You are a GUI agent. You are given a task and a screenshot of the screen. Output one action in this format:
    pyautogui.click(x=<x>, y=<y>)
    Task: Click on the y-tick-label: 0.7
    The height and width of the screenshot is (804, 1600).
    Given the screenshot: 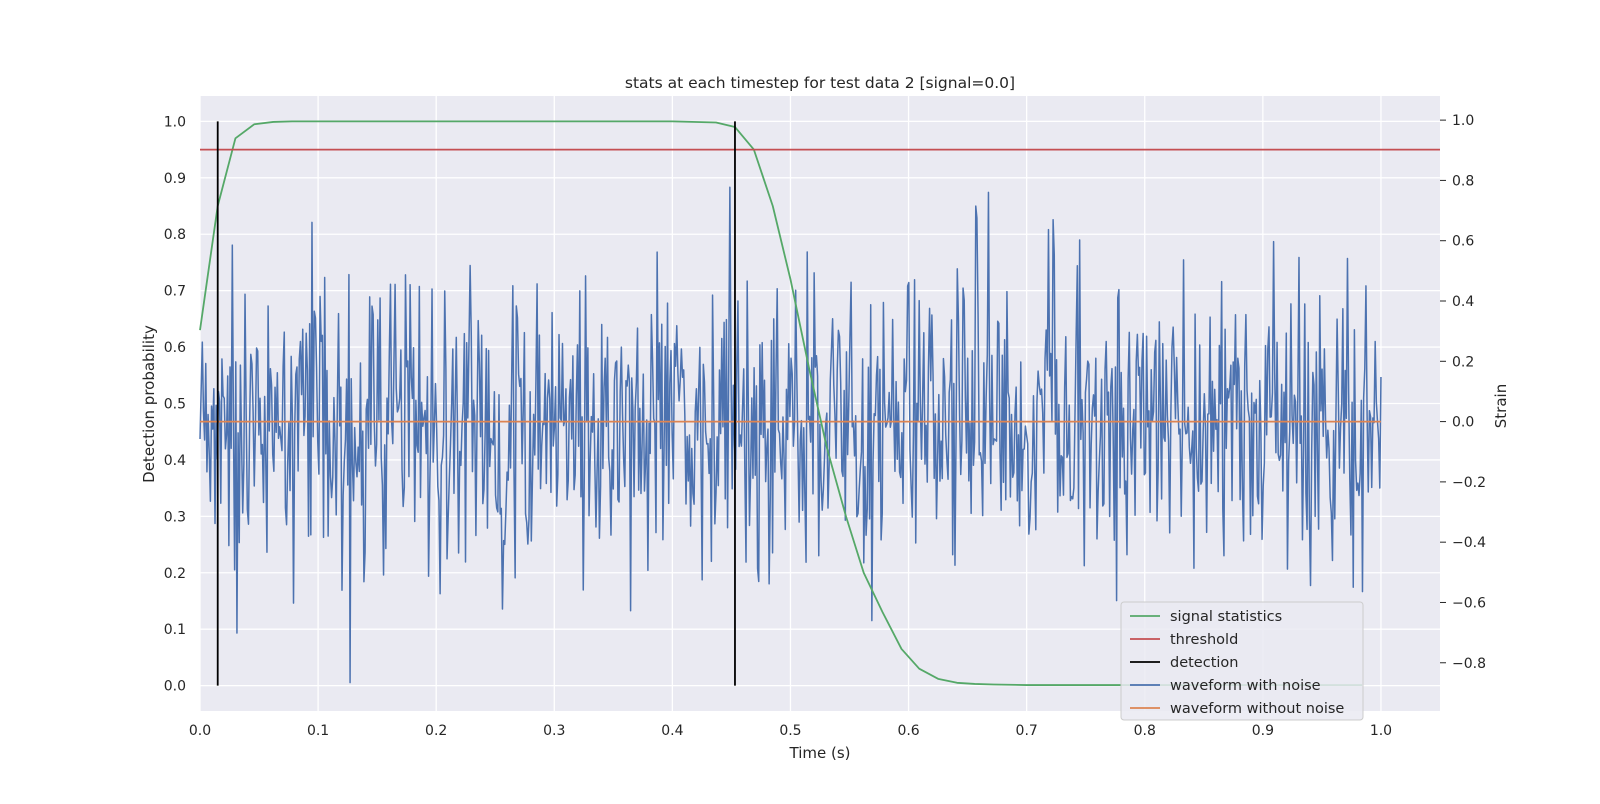 What is the action you would take?
    pyautogui.click(x=175, y=292)
    